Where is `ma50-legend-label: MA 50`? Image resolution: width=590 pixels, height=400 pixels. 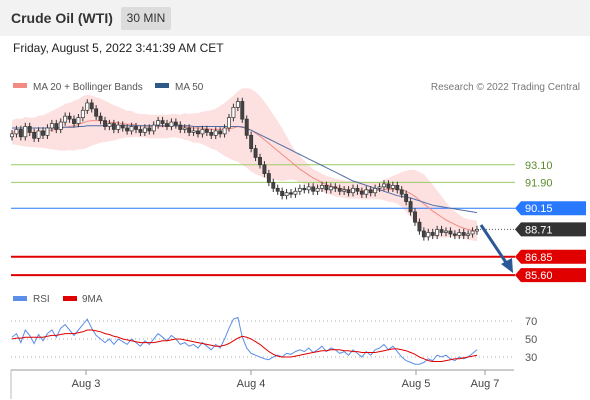 ma50-legend-label: MA 50 is located at coordinates (189, 87).